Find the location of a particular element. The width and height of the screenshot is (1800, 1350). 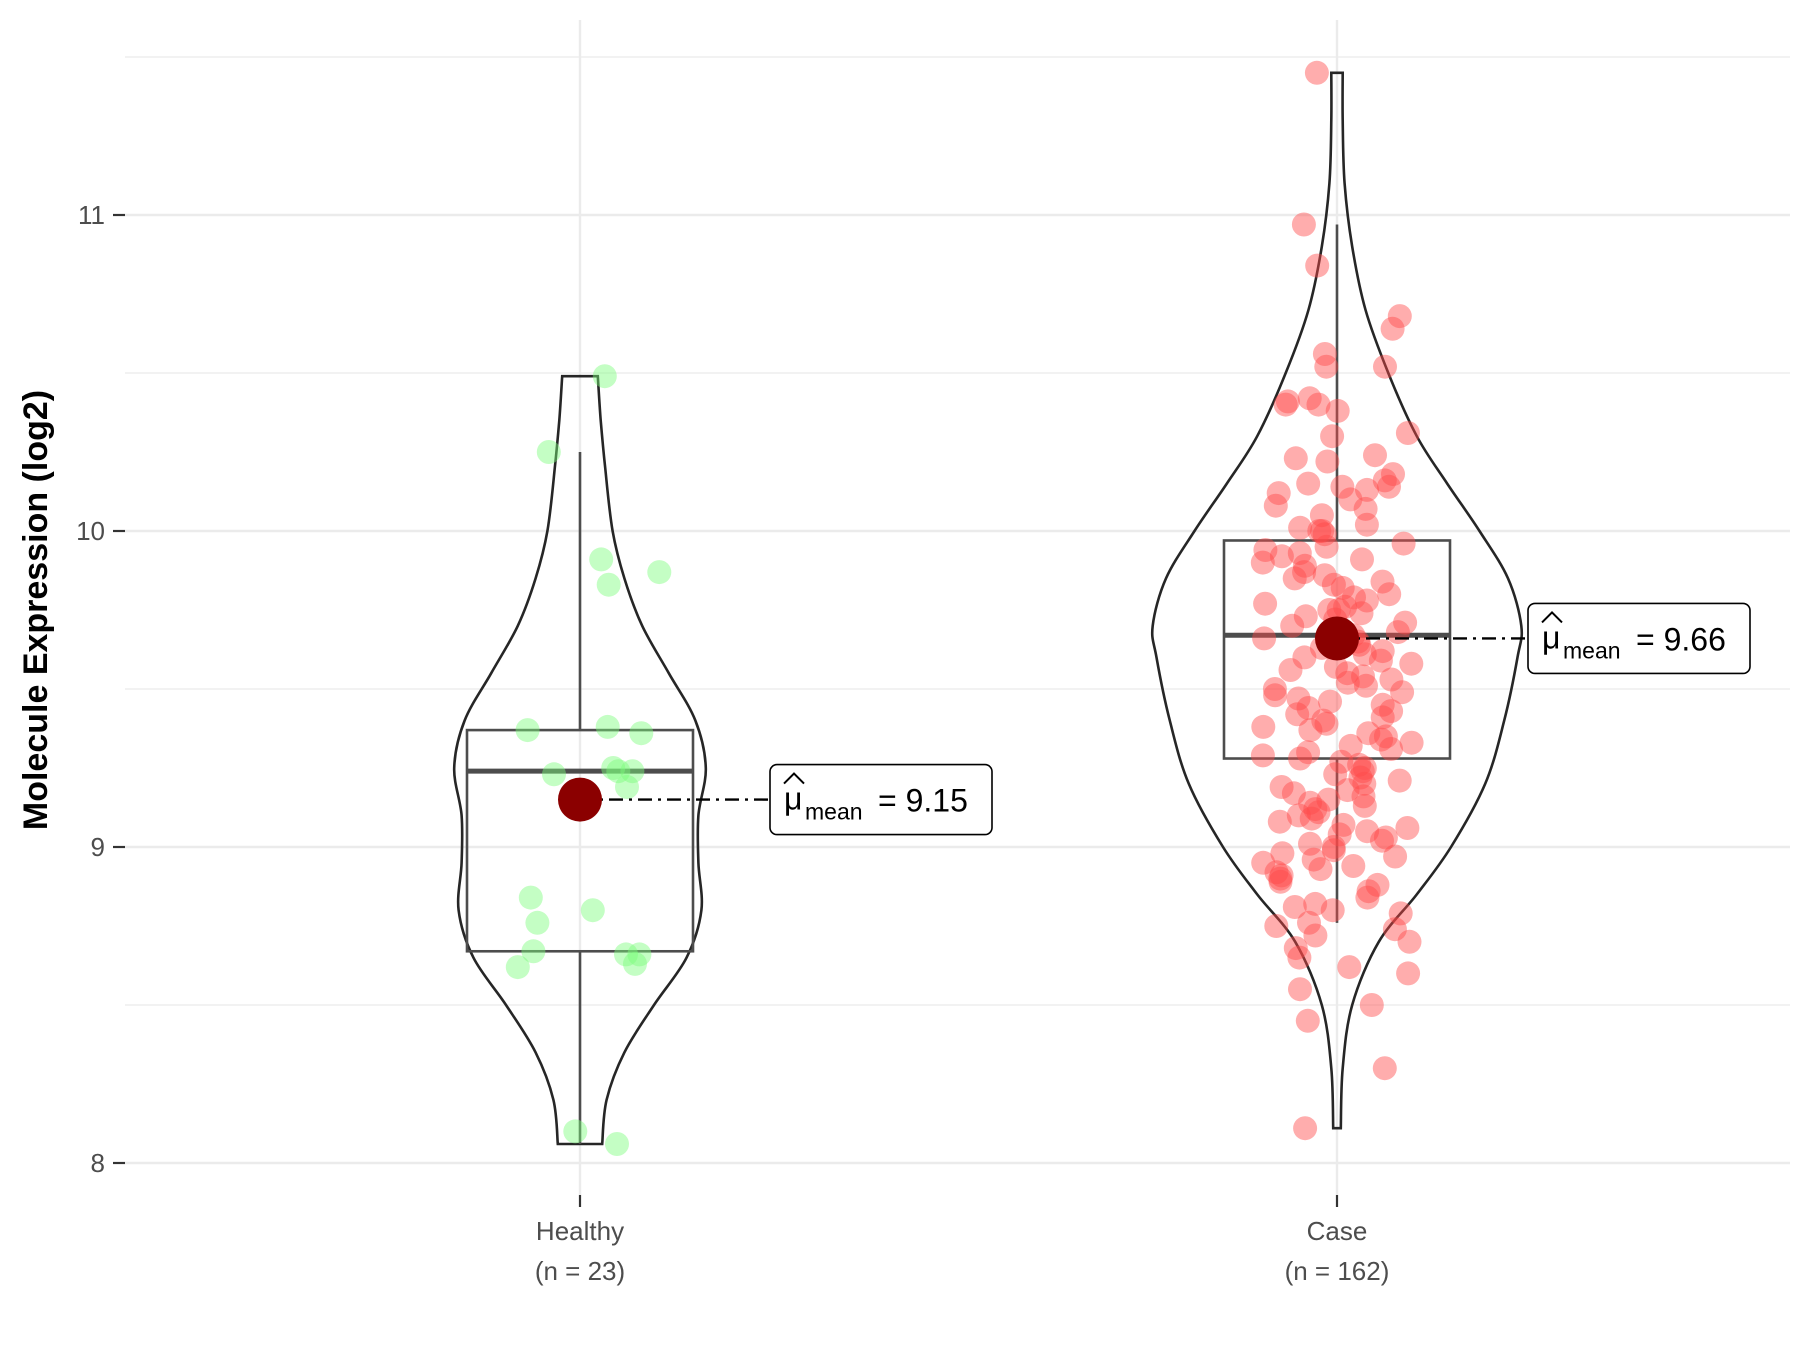

box-case is located at coordinates (1337, 649).